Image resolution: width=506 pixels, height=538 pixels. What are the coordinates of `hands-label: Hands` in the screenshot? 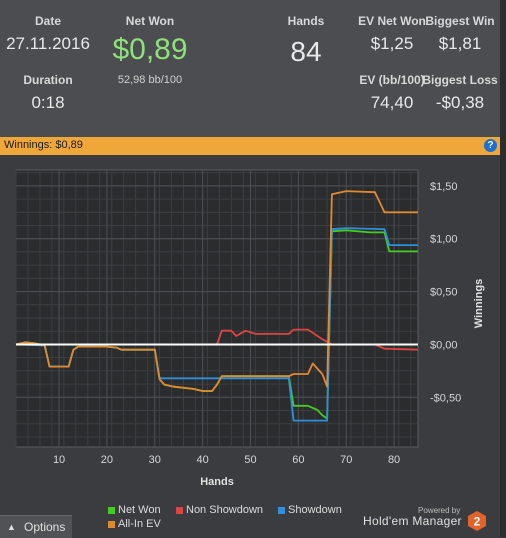 It's located at (306, 21).